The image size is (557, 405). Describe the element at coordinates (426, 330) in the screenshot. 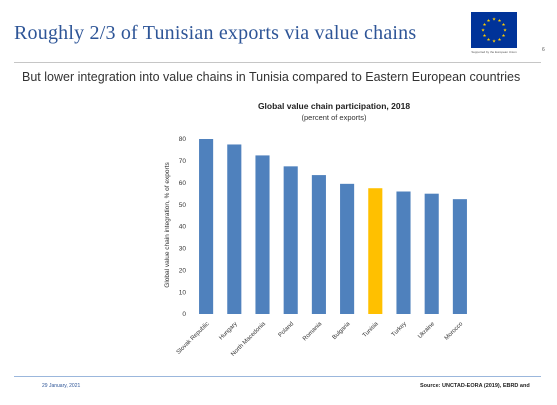

I see `x-tick-label: Ukraine` at that location.